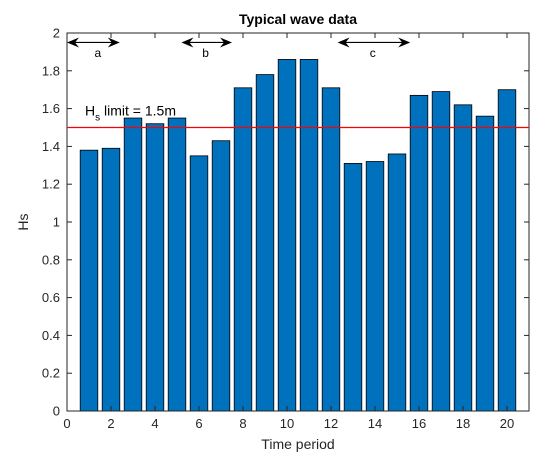 This screenshot has height=464, width=538. What do you see at coordinates (56, 33) in the screenshot?
I see `y-tick-label-10: 2` at bounding box center [56, 33].